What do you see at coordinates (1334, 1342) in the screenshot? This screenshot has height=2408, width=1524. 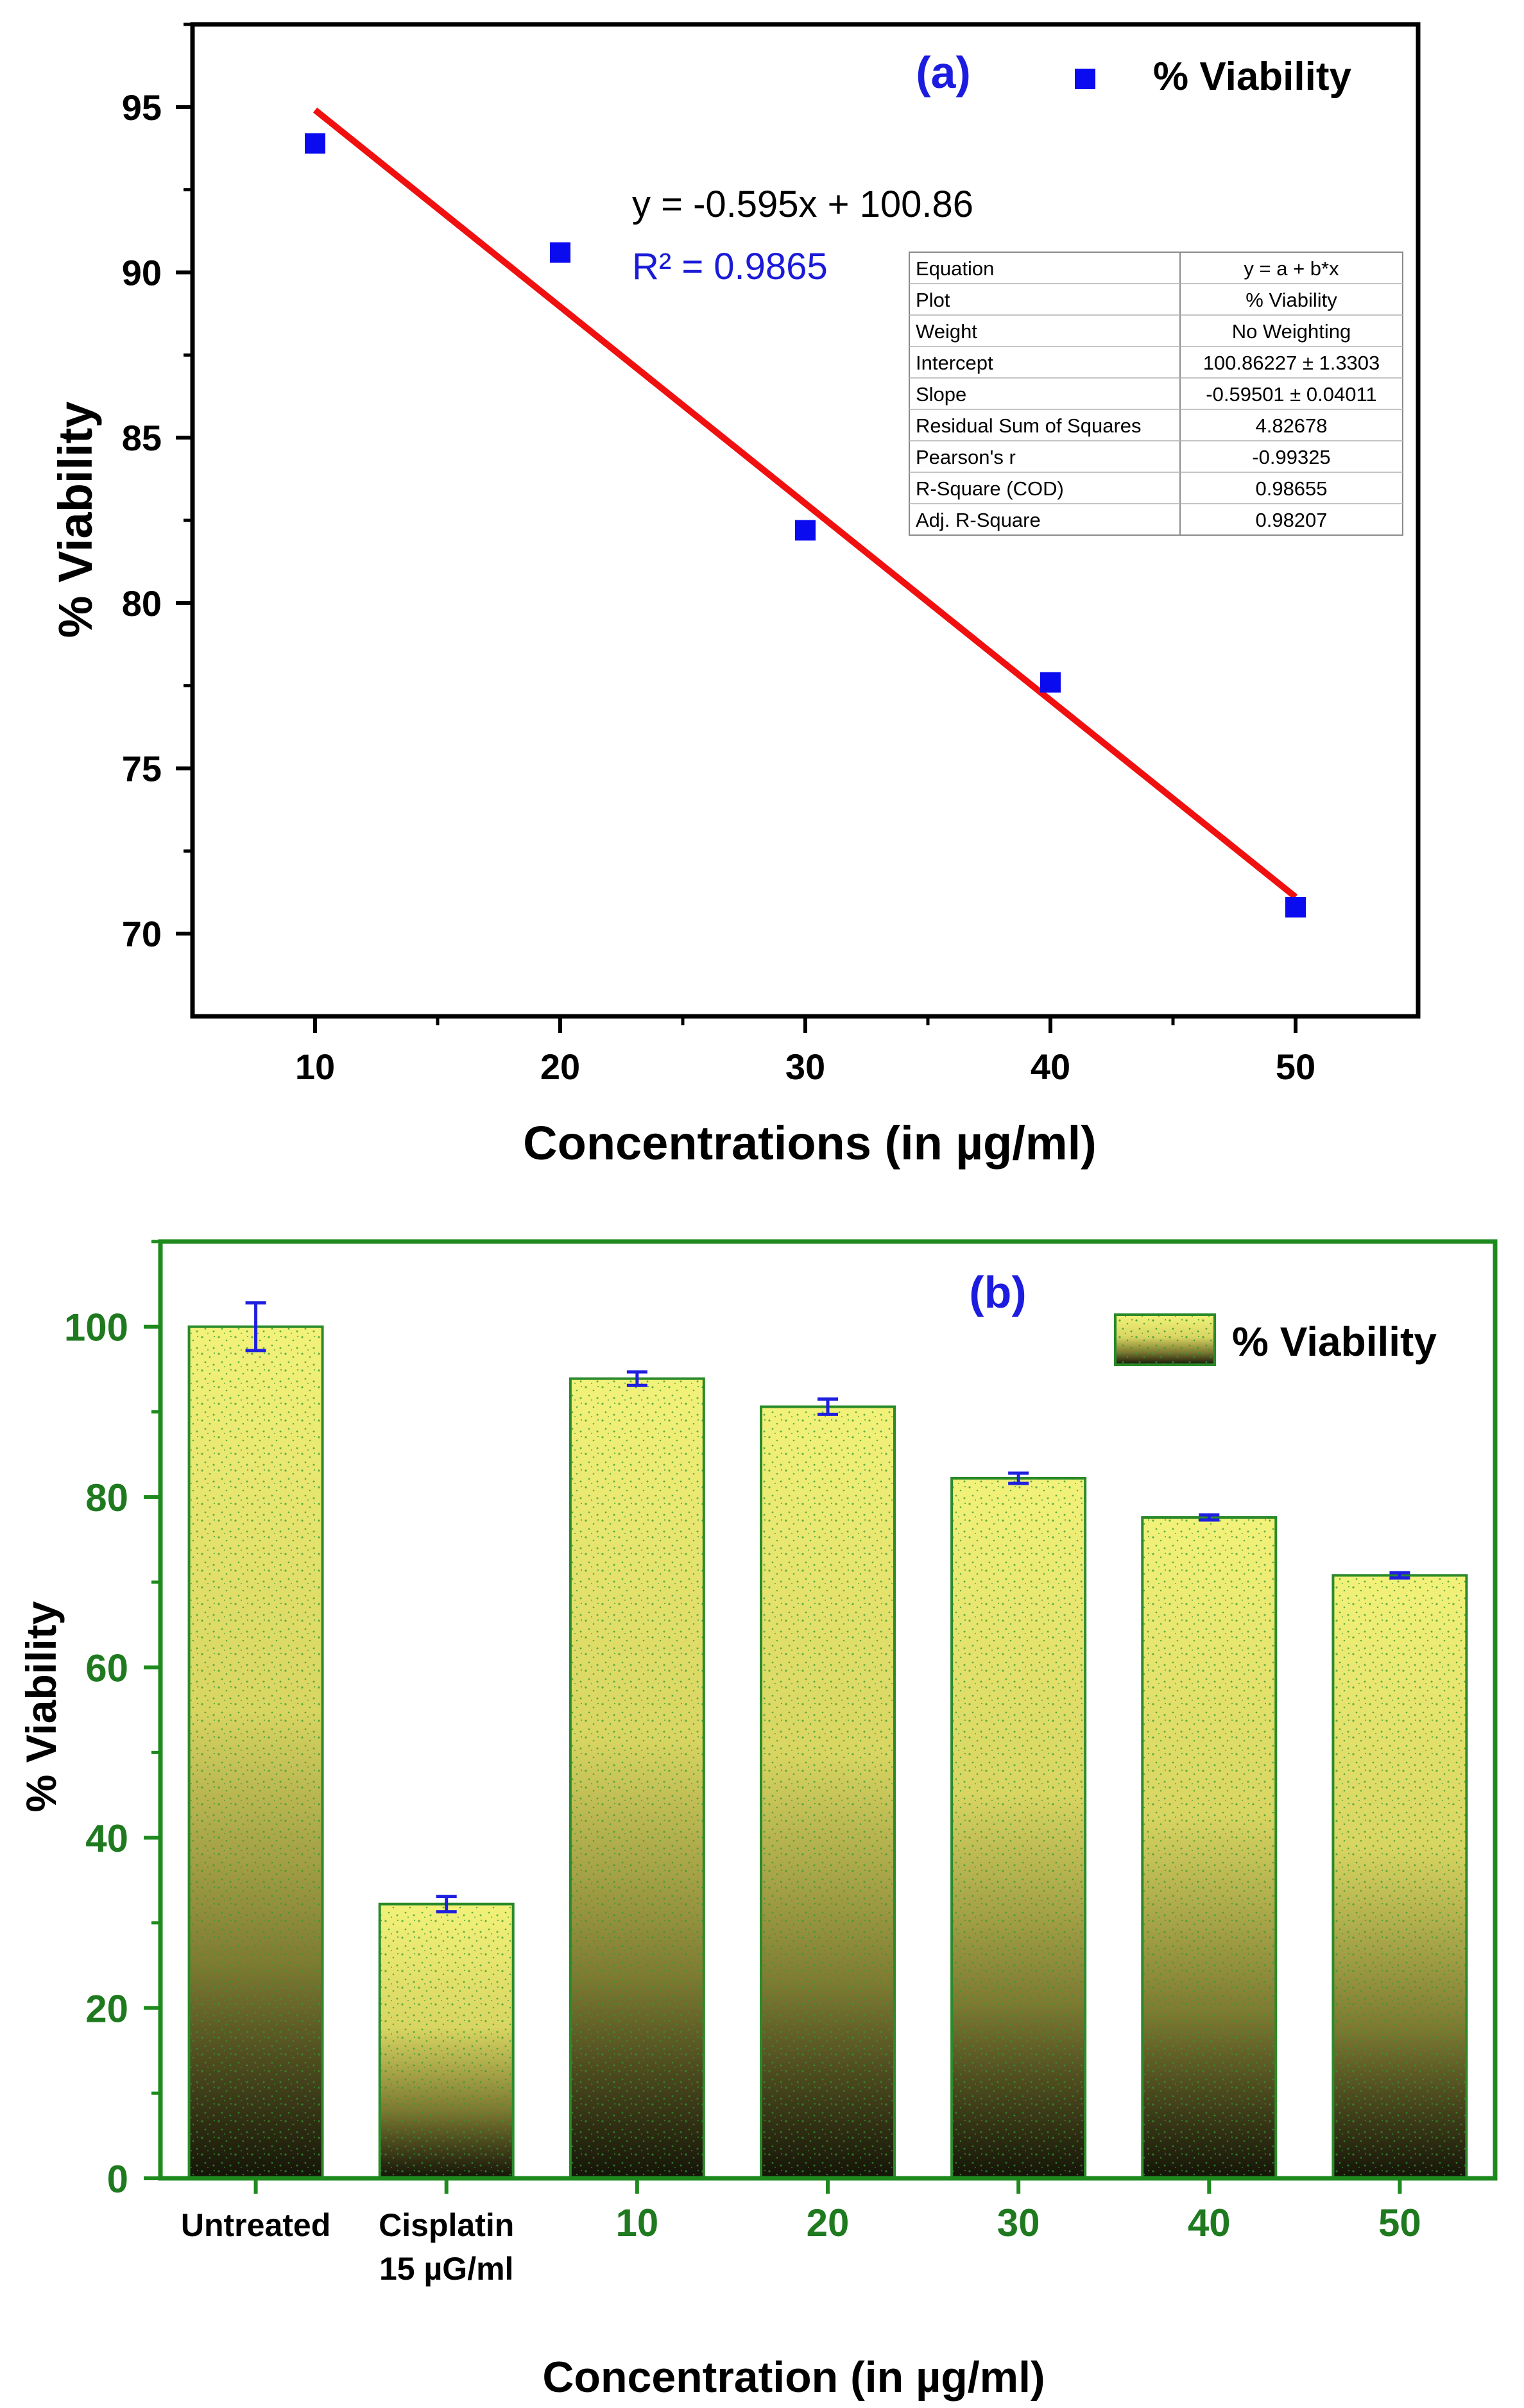 I see `panel-b-legend-label: % Viability` at bounding box center [1334, 1342].